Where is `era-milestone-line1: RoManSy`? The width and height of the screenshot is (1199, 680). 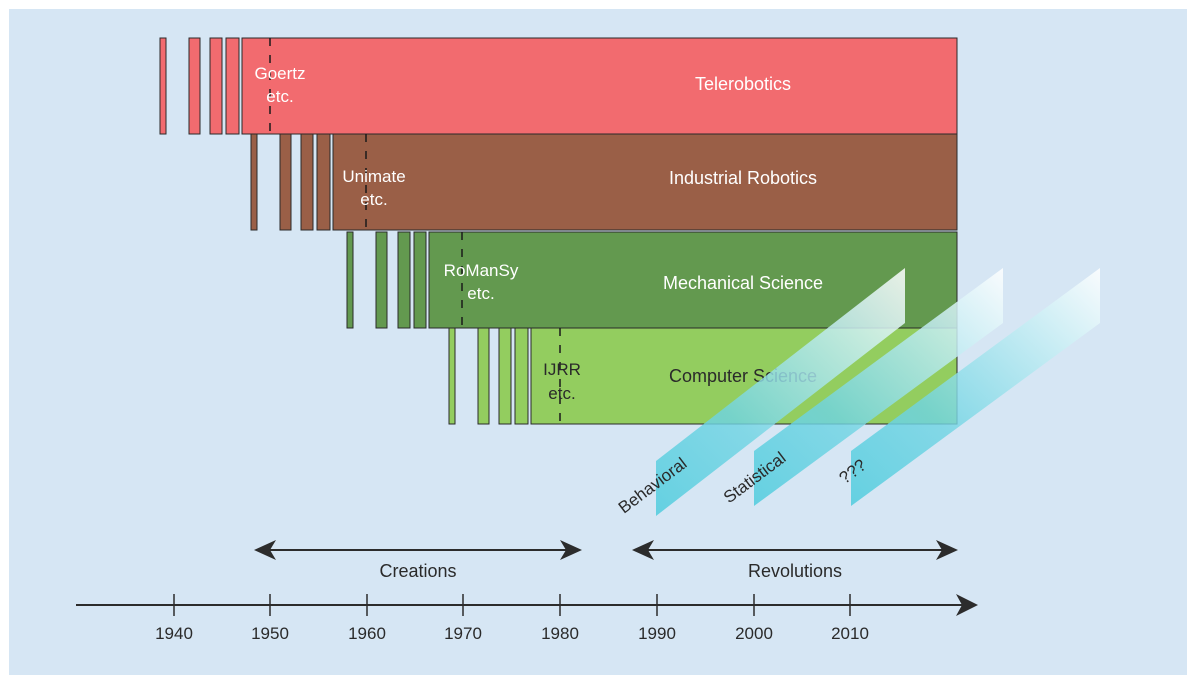 era-milestone-line1: RoManSy is located at coordinates (481, 270).